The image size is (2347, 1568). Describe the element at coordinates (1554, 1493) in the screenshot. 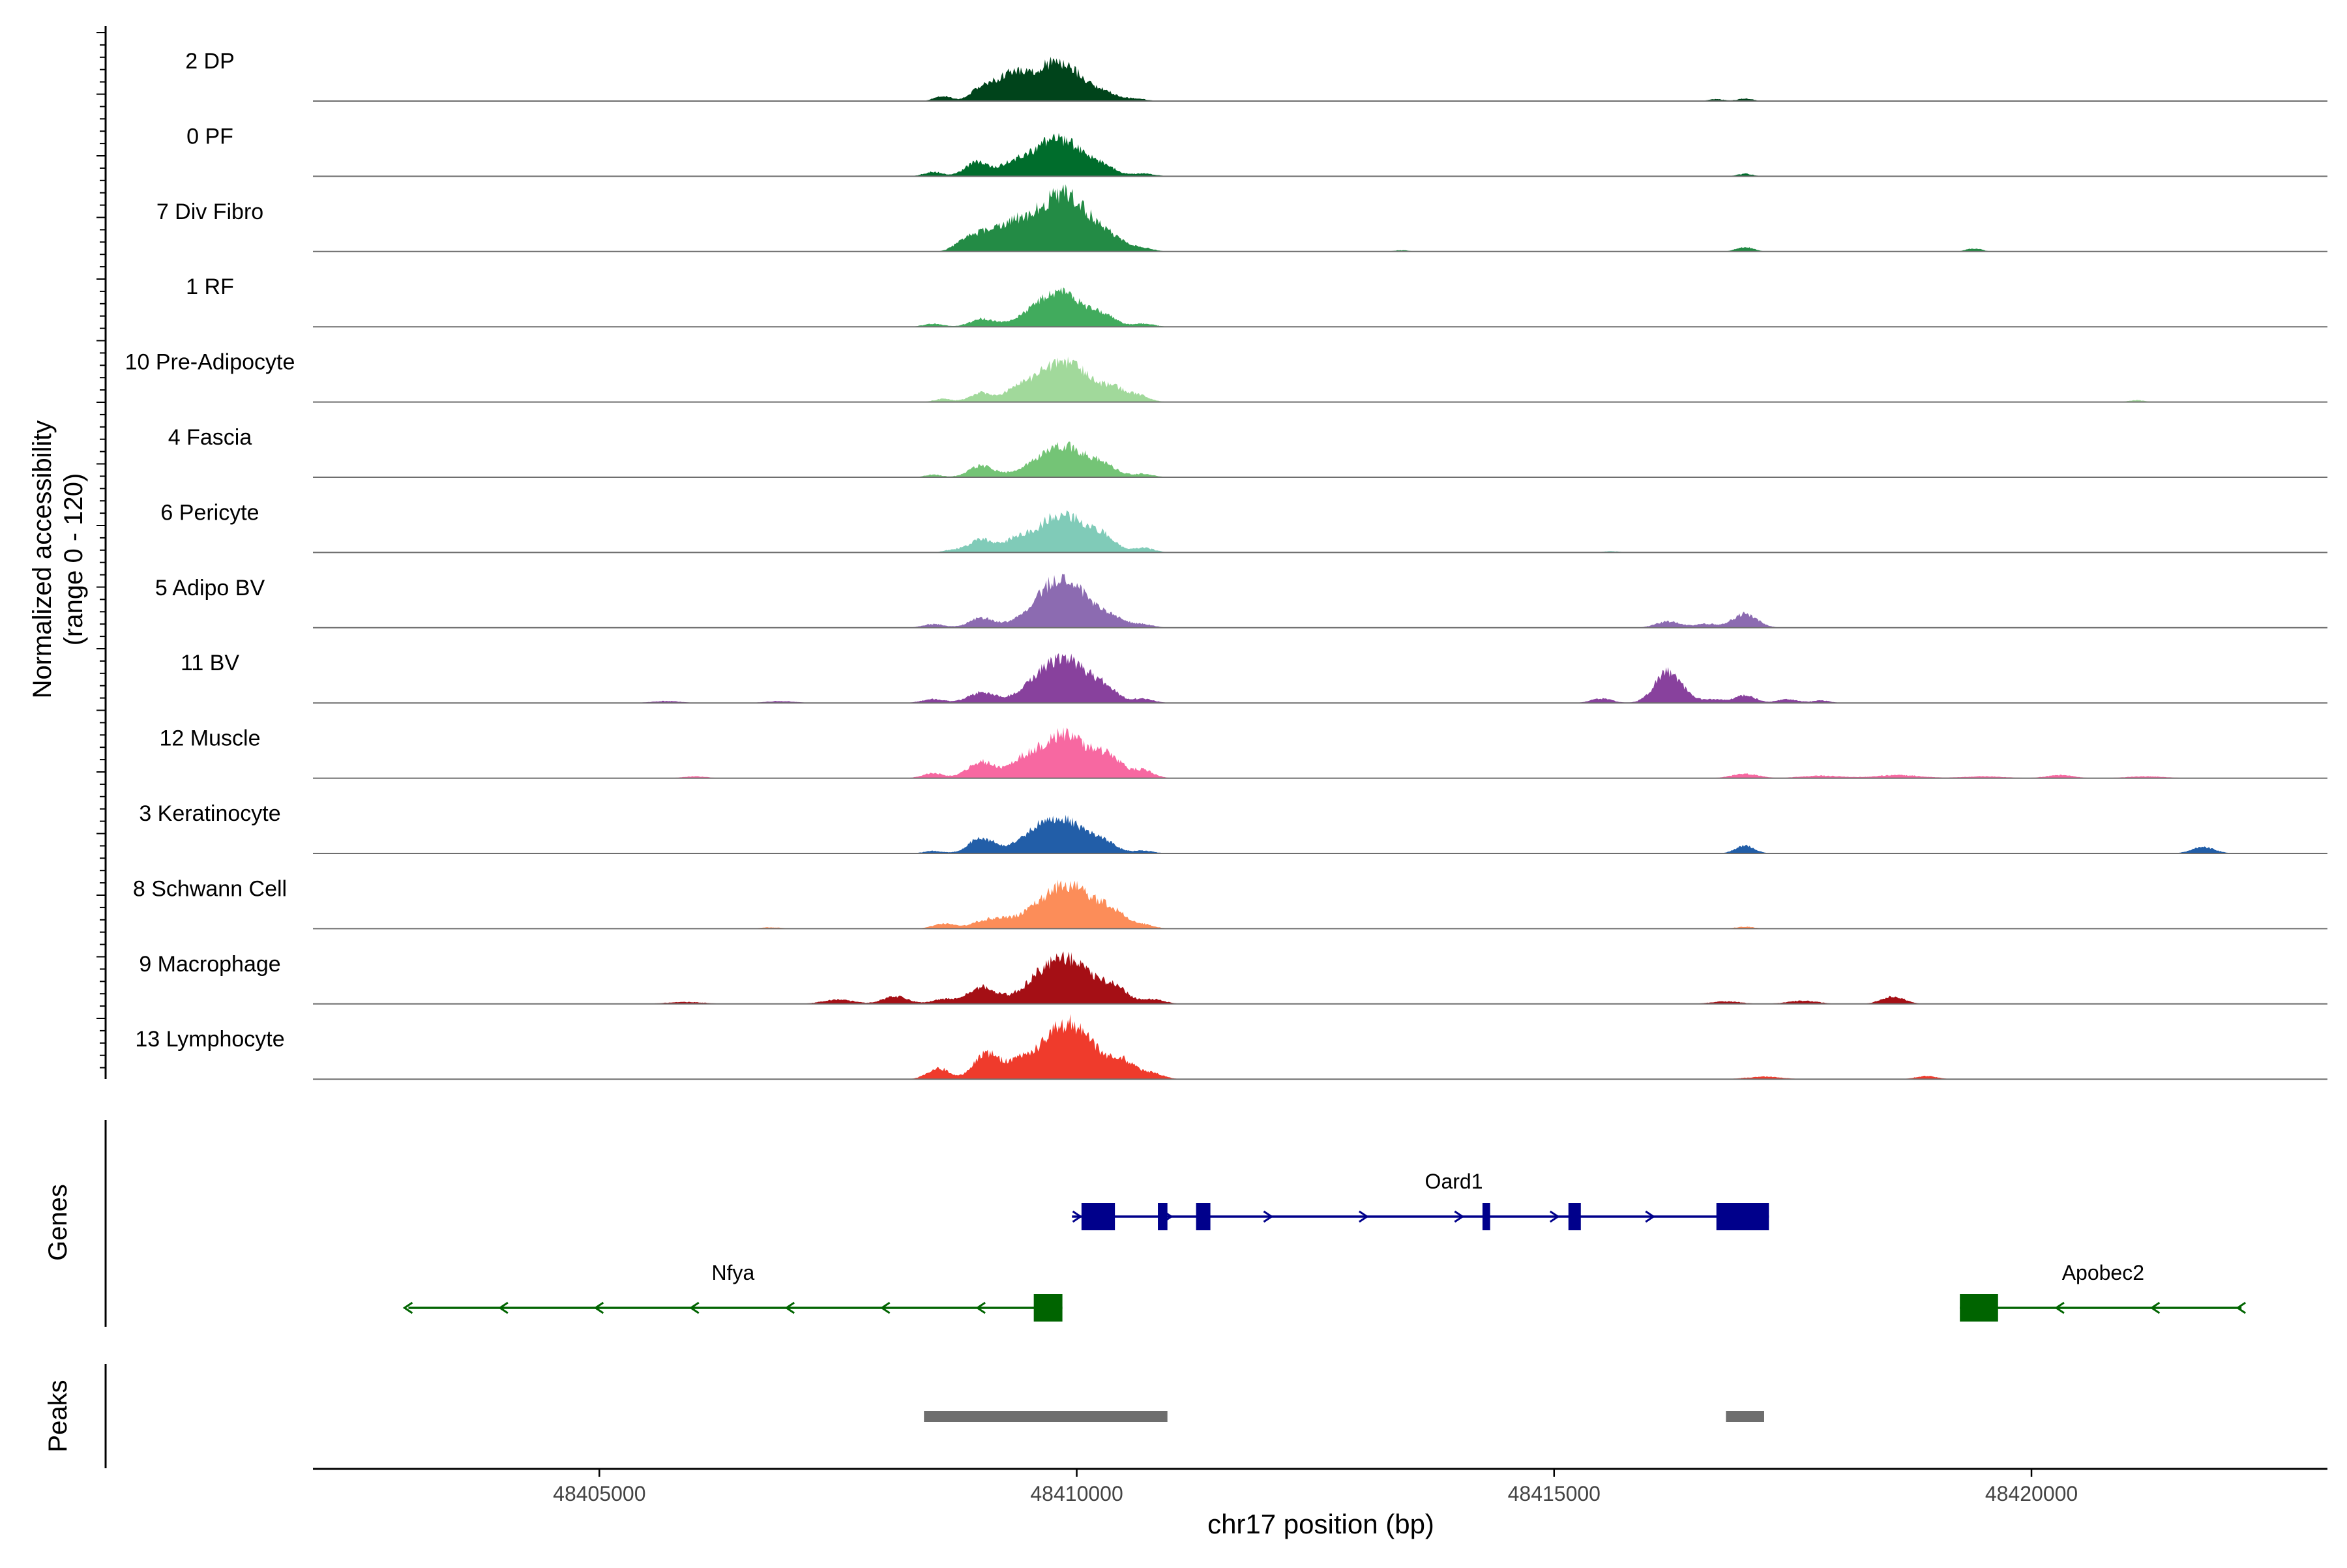

I see `x-tick-label: 48415000` at that location.